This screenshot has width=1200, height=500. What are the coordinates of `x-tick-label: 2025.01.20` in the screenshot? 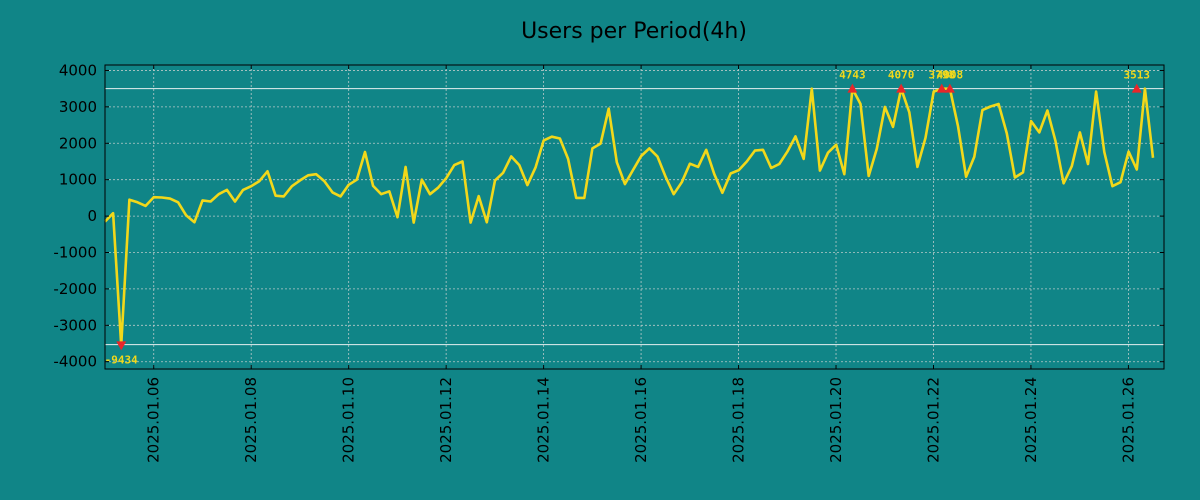 It's located at (836, 420).